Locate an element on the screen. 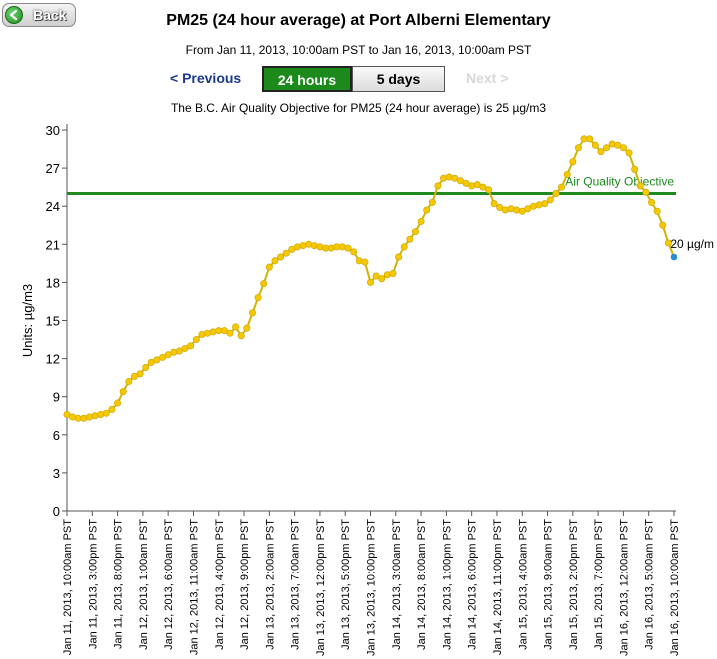 The image size is (717, 659). x-tick-label: Jan 14, 2013, 6:00pm PST is located at coordinates (473, 584).